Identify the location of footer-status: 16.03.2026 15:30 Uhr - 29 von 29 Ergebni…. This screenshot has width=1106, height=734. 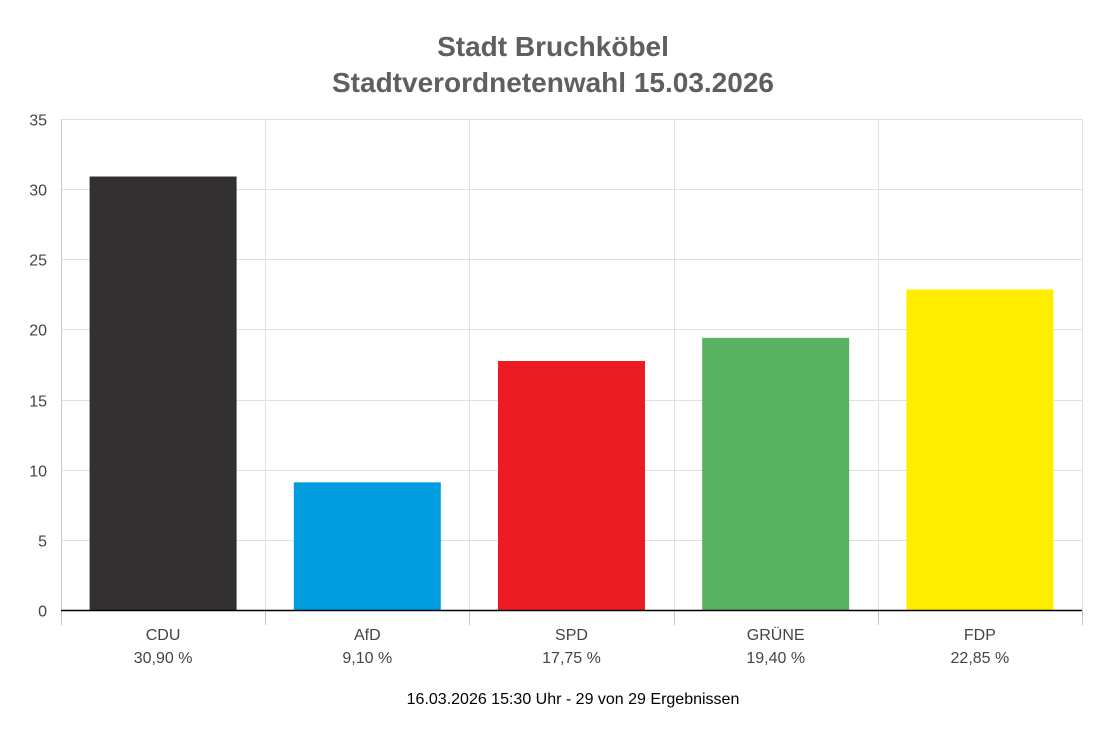
(573, 699).